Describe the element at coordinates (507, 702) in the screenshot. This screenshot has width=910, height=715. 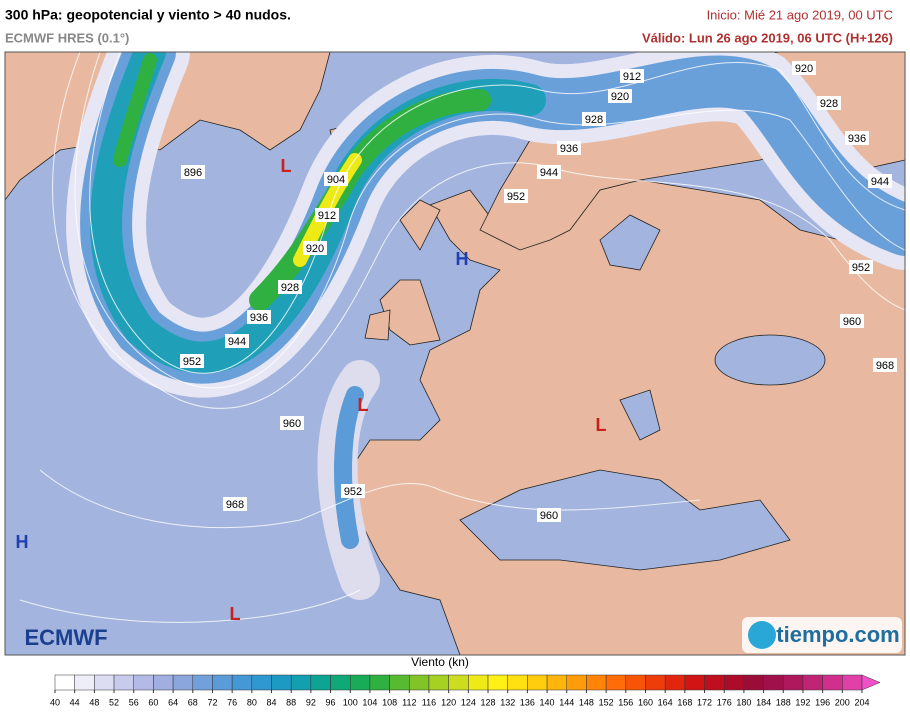
I see `tick-label: 132` at that location.